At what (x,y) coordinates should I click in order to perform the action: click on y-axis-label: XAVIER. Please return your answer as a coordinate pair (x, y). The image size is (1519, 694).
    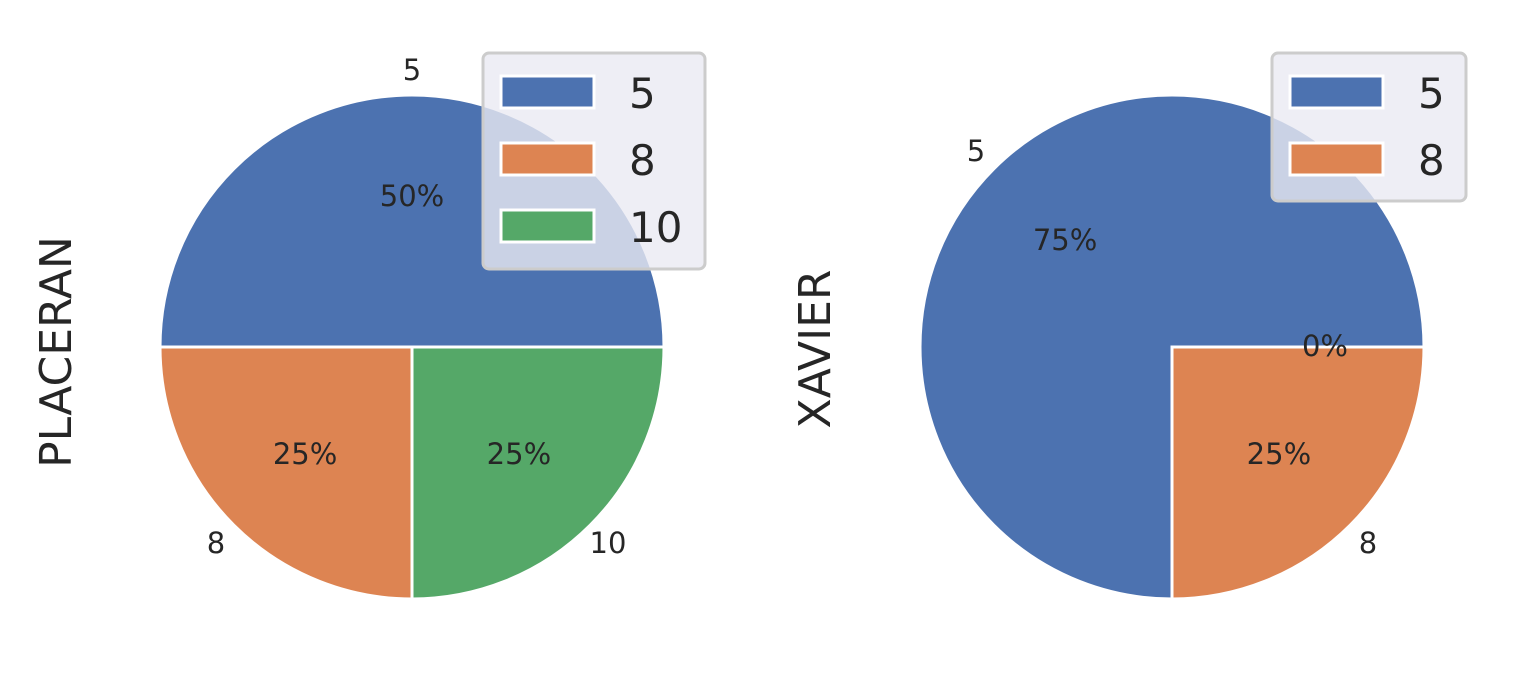
    Looking at the image, I should click on (815, 349).